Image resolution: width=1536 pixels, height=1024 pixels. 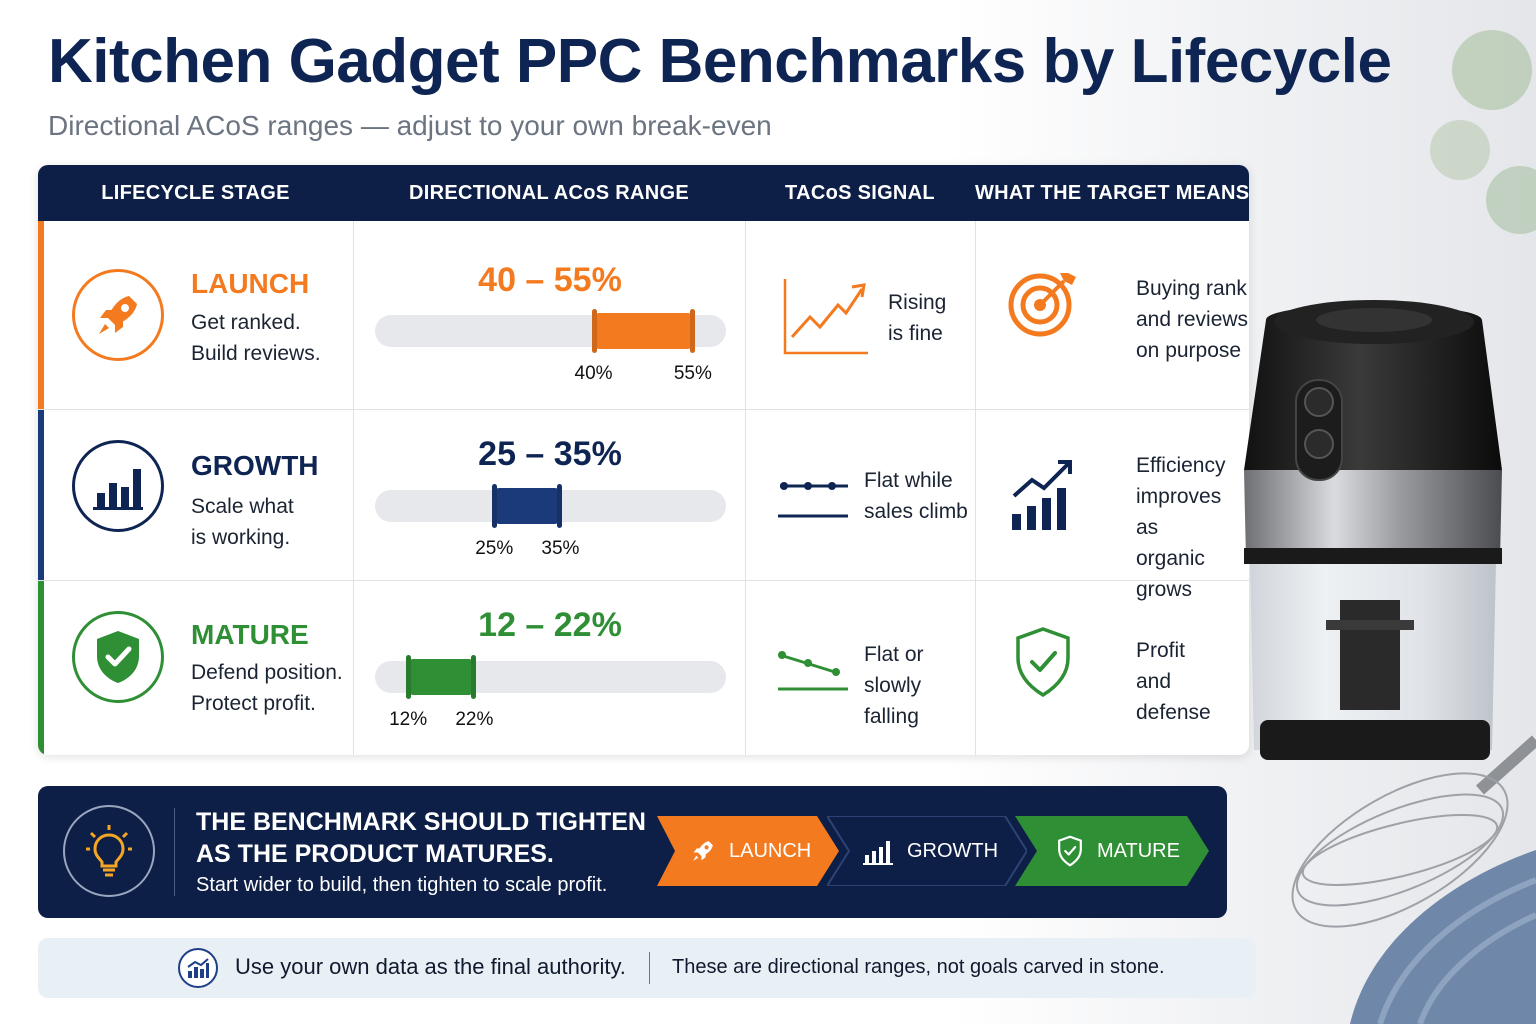 I want to click on target-meaning-cell: Profit and defense, so click(x=1112, y=668).